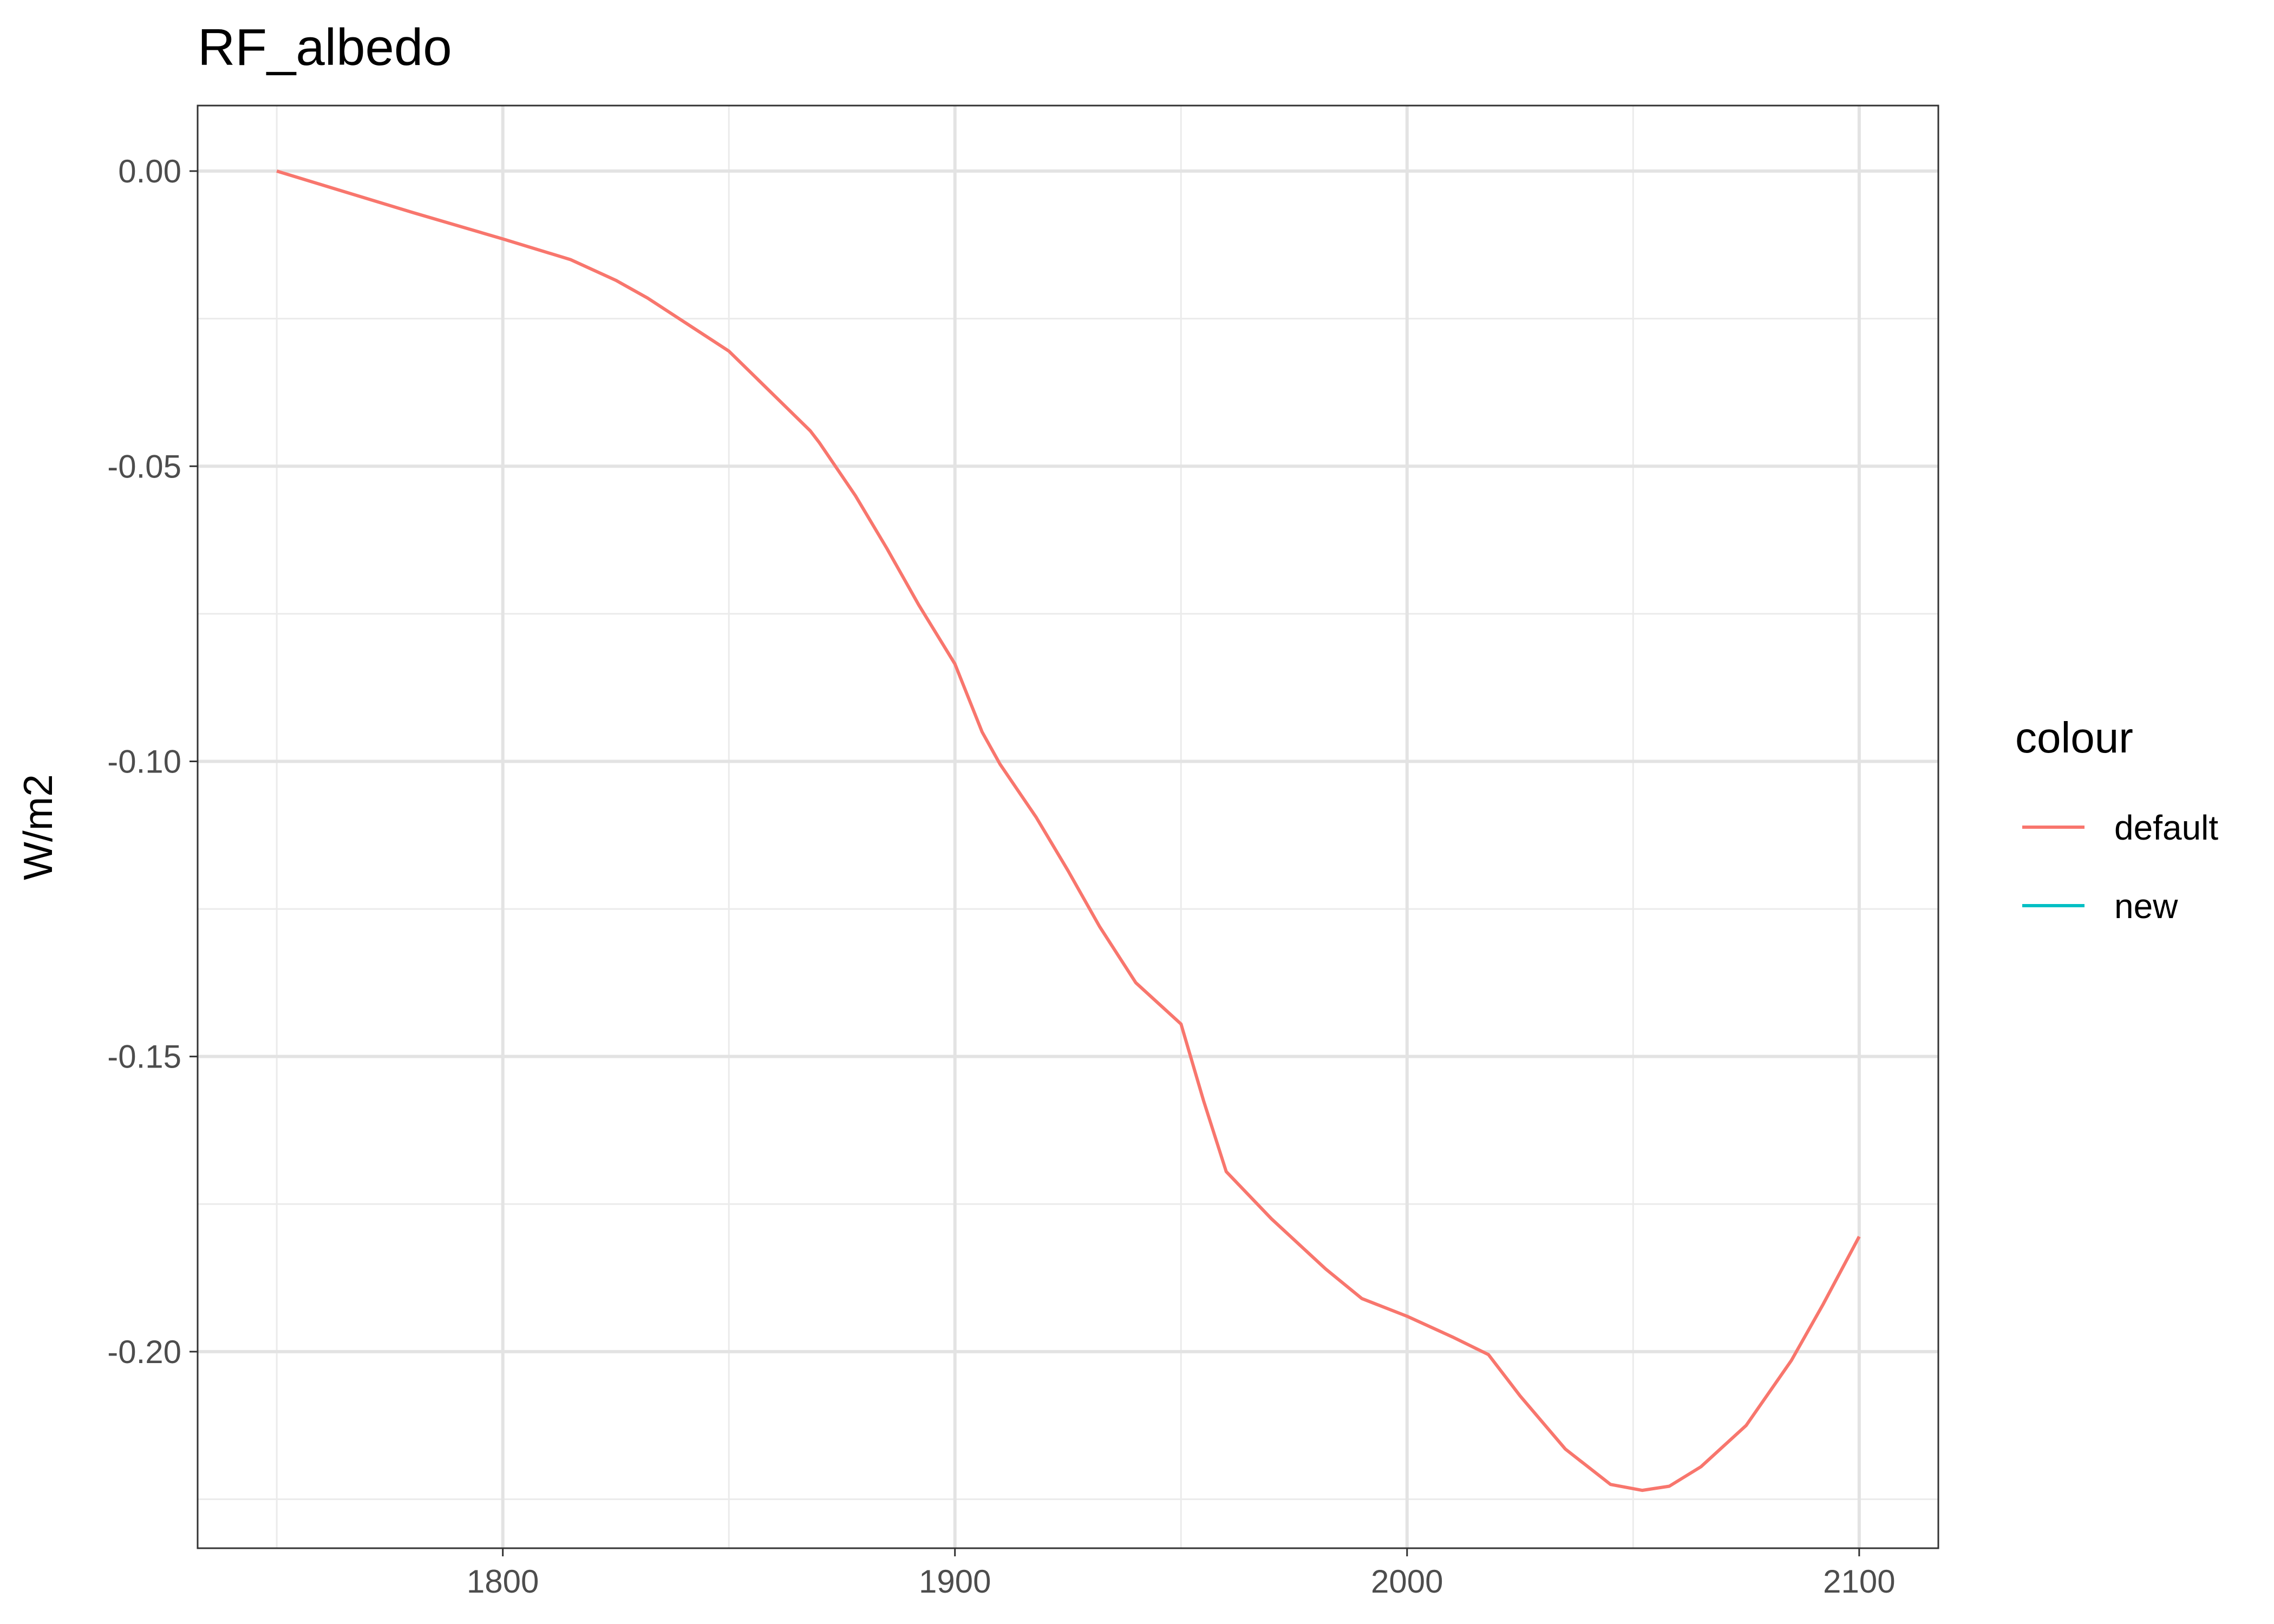 Image resolution: width=2274 pixels, height=1624 pixels. What do you see at coordinates (2120, 867) in the screenshot?
I see `legend-items: default new` at bounding box center [2120, 867].